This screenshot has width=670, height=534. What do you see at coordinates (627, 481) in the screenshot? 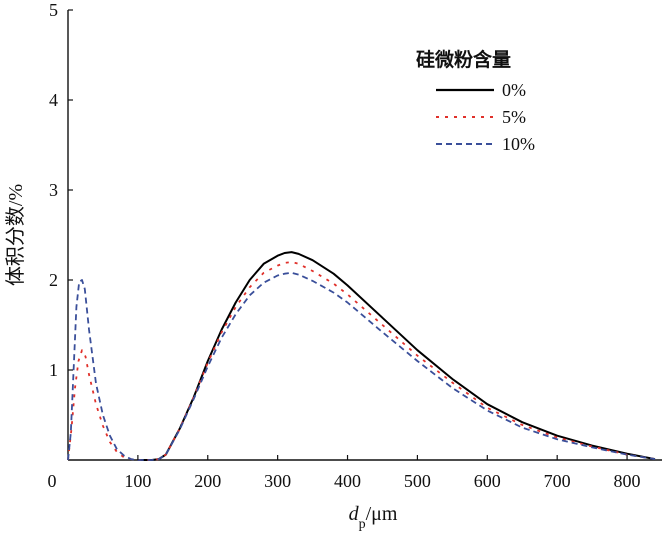
I see `x-tick-label: 800` at bounding box center [627, 481].